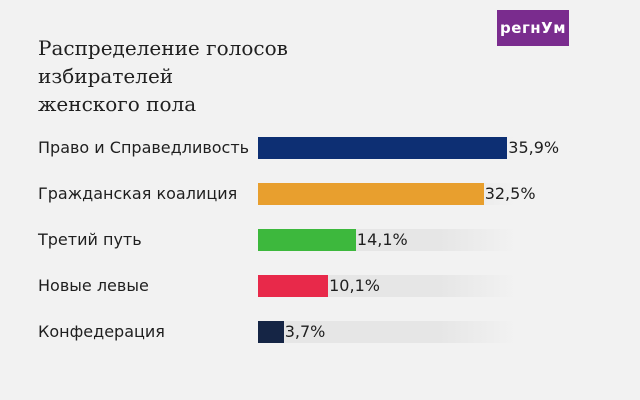 This screenshot has height=400, width=640. I want to click on category-label: Конфедерация, so click(101, 331).